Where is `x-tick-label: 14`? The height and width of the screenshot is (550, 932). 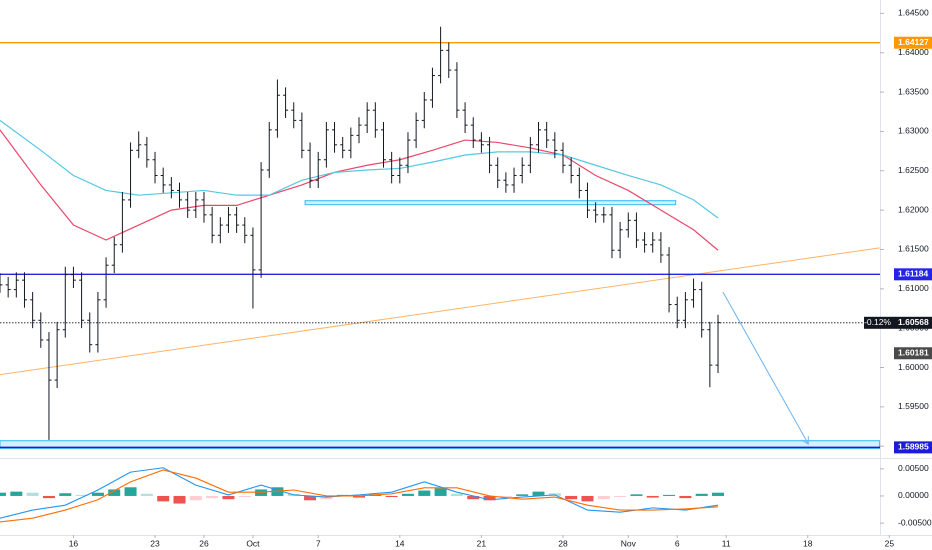 x-tick-label: 14 is located at coordinates (400, 543).